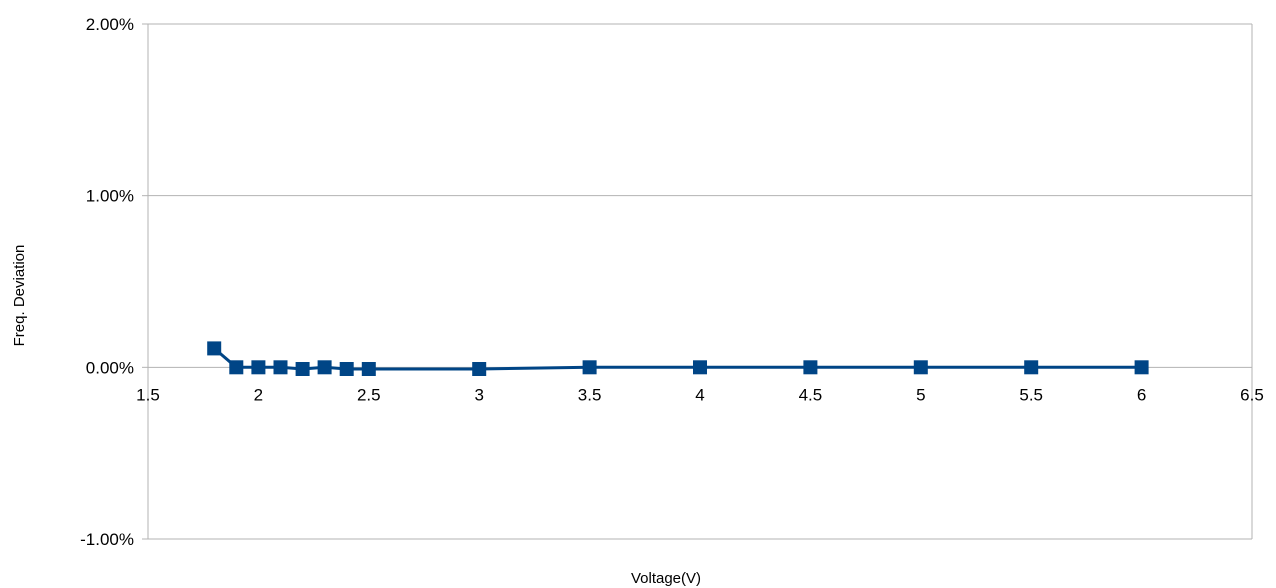 The image size is (1276, 588). I want to click on x-tick-label: 6.5, so click(1252, 394).